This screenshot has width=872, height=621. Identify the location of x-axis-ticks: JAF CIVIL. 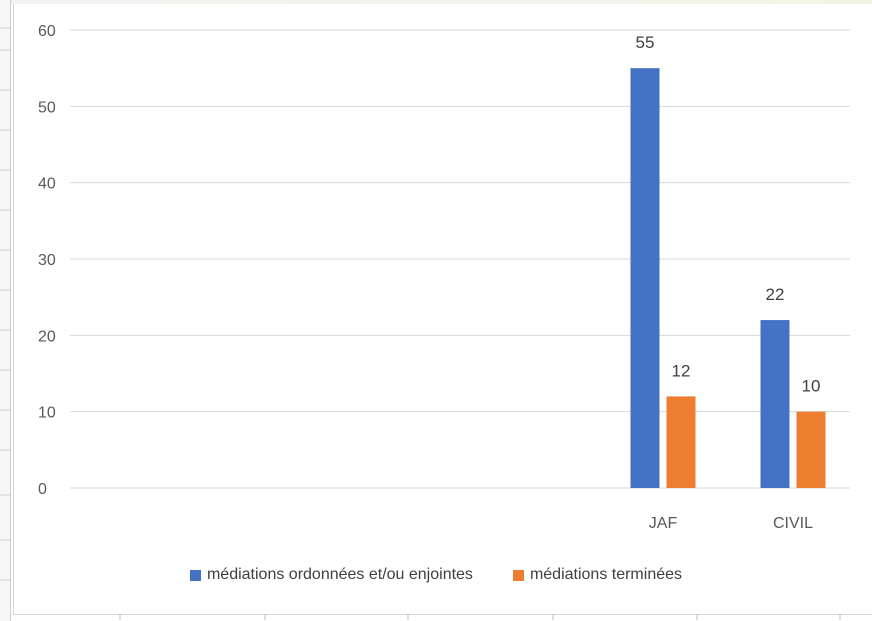
(731, 523).